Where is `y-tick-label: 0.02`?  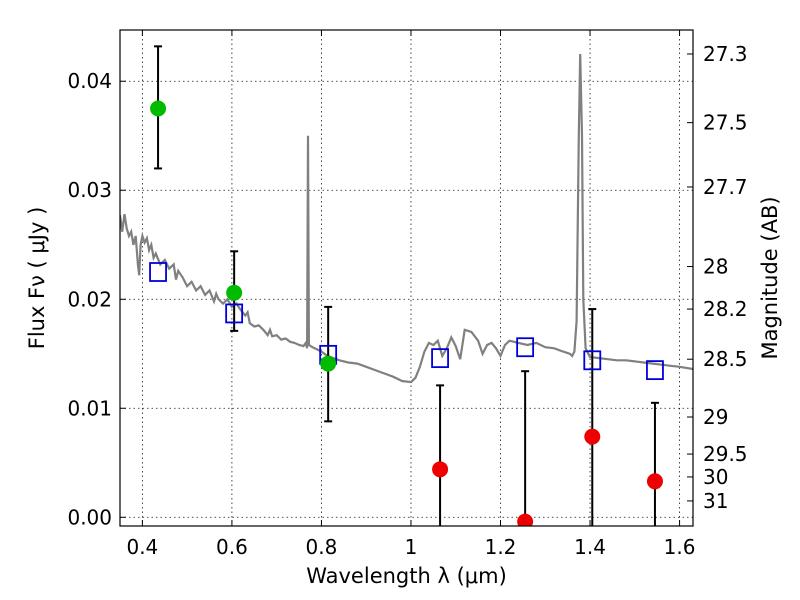
y-tick-label: 0.02 is located at coordinates (89, 299).